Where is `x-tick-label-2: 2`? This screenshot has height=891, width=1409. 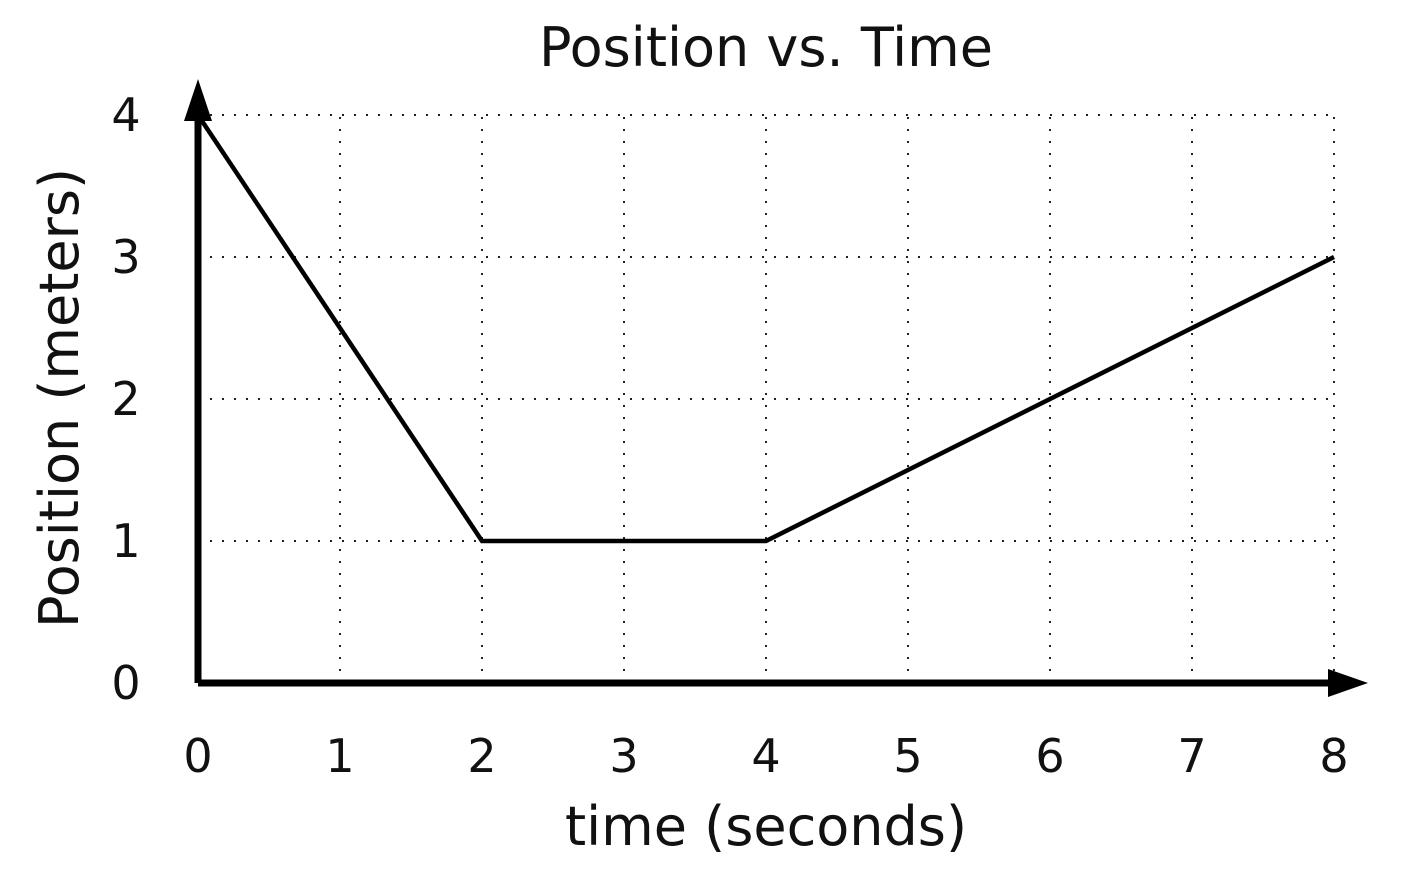 x-tick-label-2: 2 is located at coordinates (481, 756).